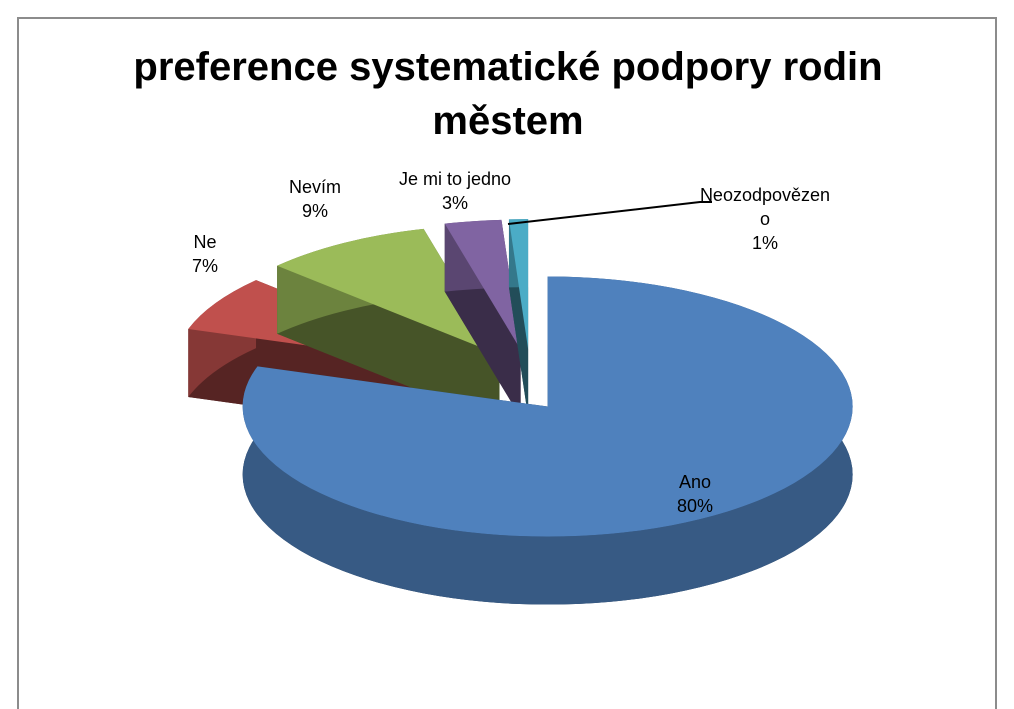 This screenshot has width=1014, height=709. I want to click on category-label: Neozodpovězeno, so click(765, 207).